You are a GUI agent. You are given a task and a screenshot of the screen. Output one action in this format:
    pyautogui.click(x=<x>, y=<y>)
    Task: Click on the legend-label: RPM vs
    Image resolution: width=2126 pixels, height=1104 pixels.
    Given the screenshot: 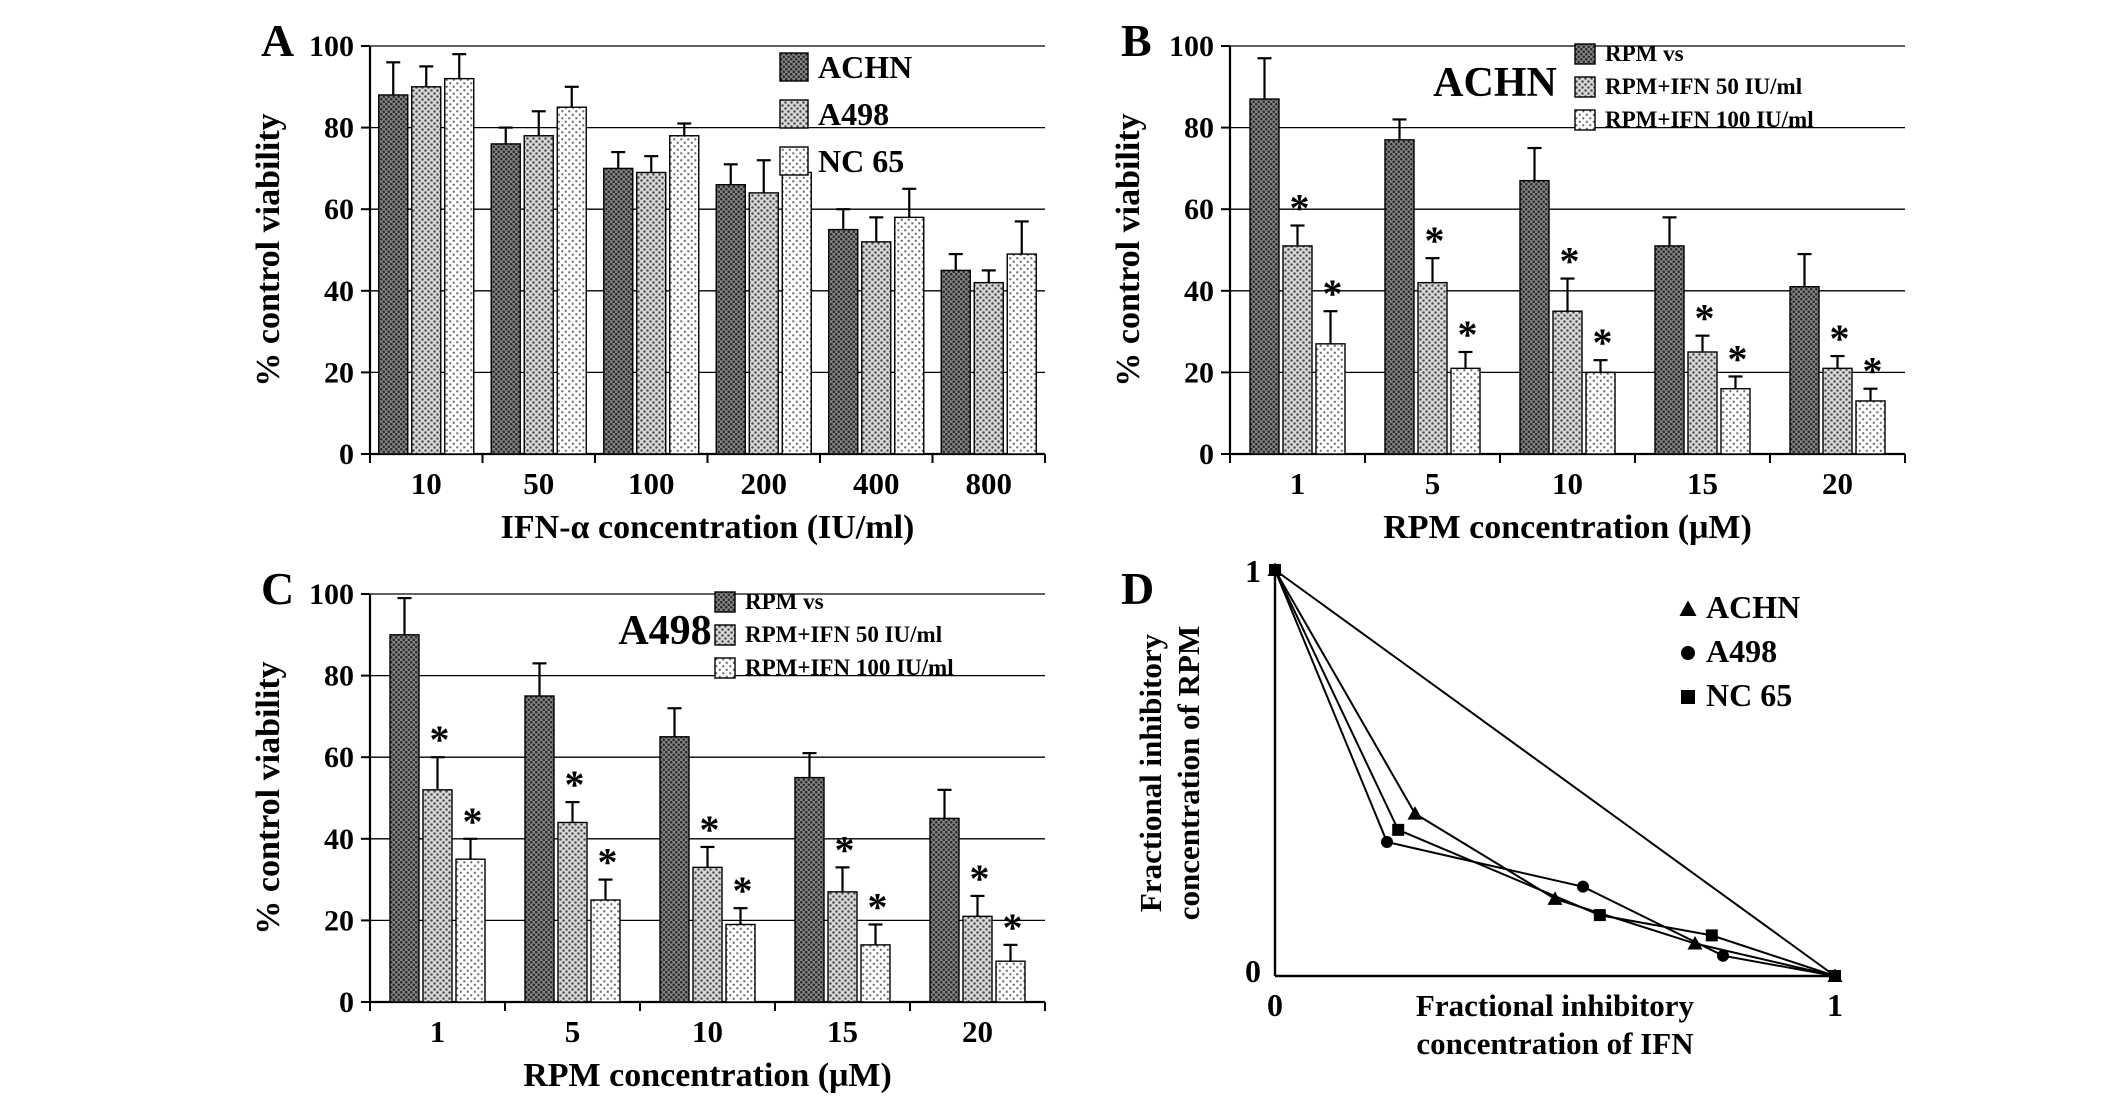 What is the action you would take?
    pyautogui.click(x=1644, y=53)
    